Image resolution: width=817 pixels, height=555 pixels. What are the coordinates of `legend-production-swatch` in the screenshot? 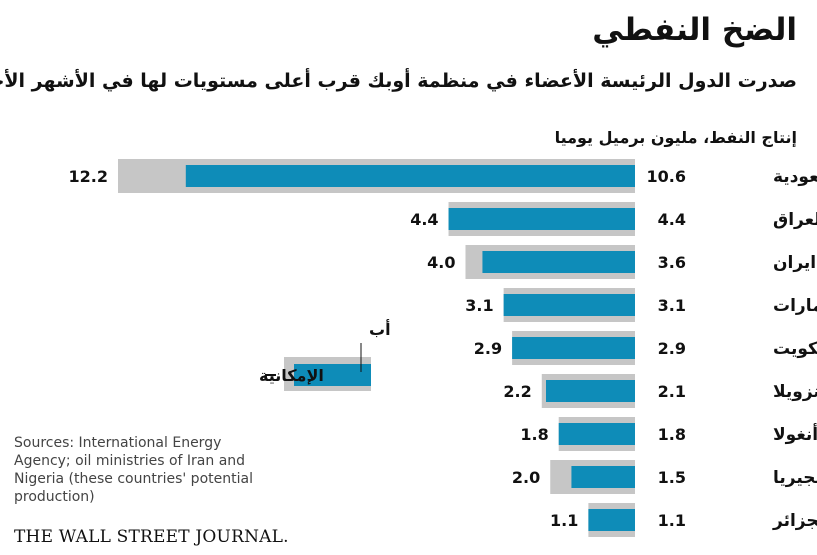 It's located at (332, 375).